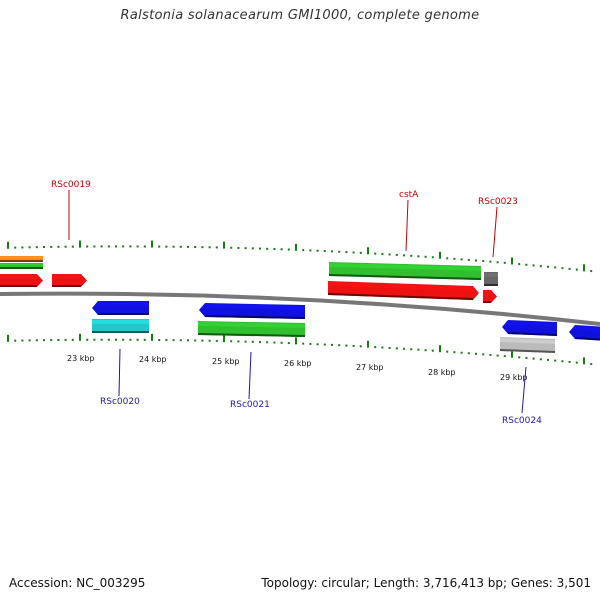 The width and height of the screenshot is (600, 600). What do you see at coordinates (120, 308) in the screenshot?
I see `feature-blue-rsc0020` at bounding box center [120, 308].